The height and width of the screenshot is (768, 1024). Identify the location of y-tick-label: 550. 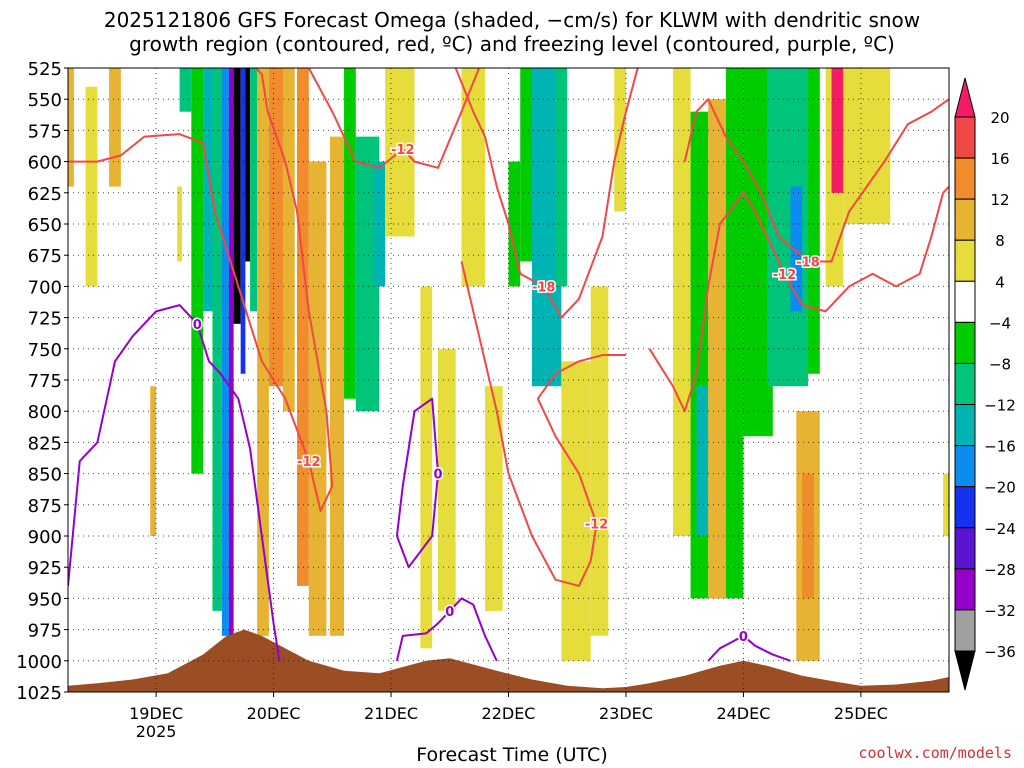
(45, 100).